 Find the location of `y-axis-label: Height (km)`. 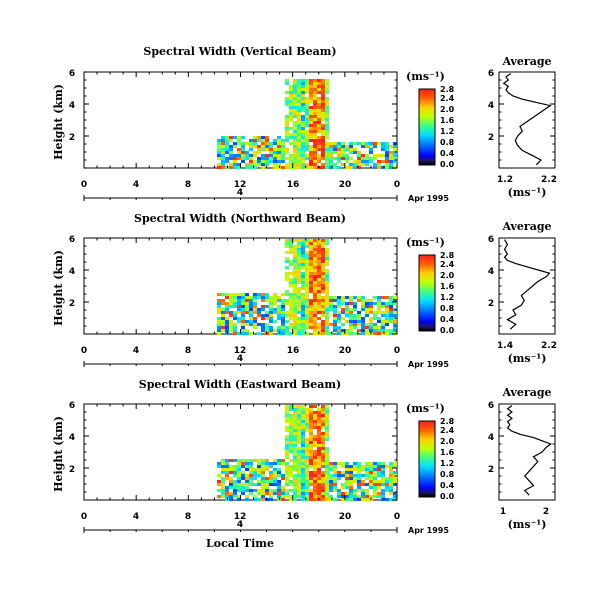

y-axis-label: Height (km) is located at coordinates (58, 288).